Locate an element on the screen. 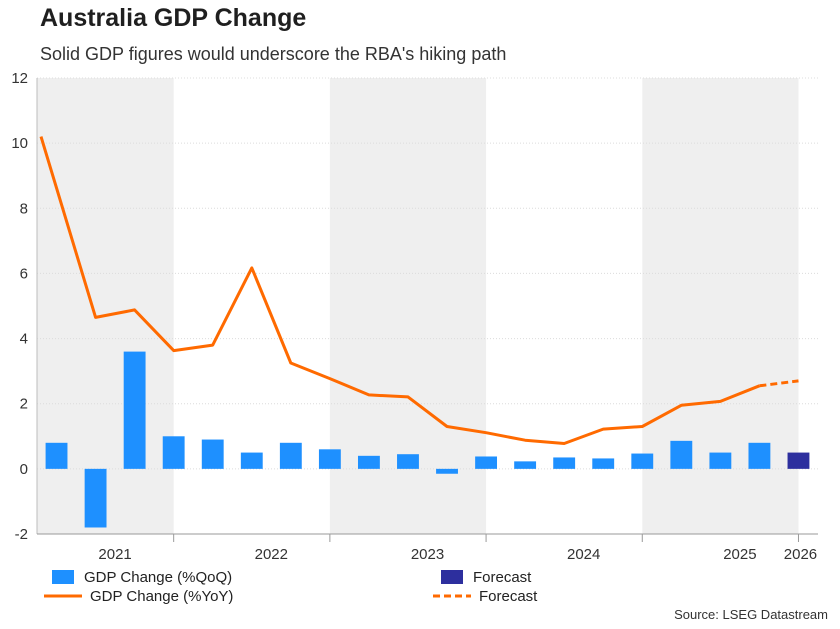 This screenshot has height=629, width=840. y-axis: -2 0 2 4 6 8 10 12 is located at coordinates (24, 306).